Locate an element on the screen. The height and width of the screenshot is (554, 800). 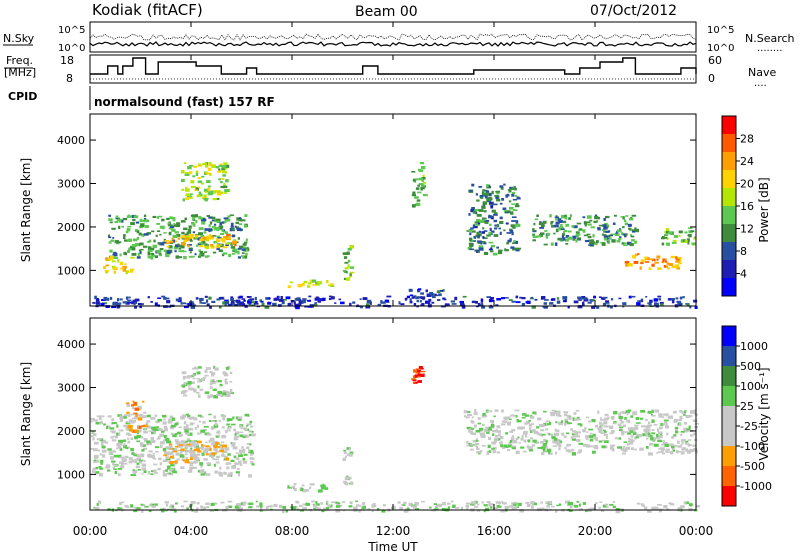
x-tick-label: 04:00 is located at coordinates (191, 531).